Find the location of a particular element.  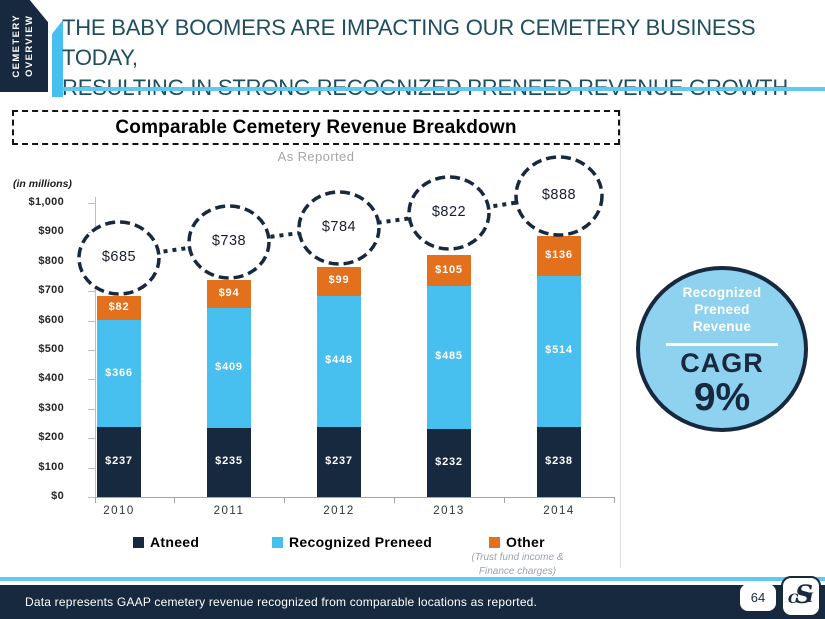

sci-logo: S C I is located at coordinates (801, 596).